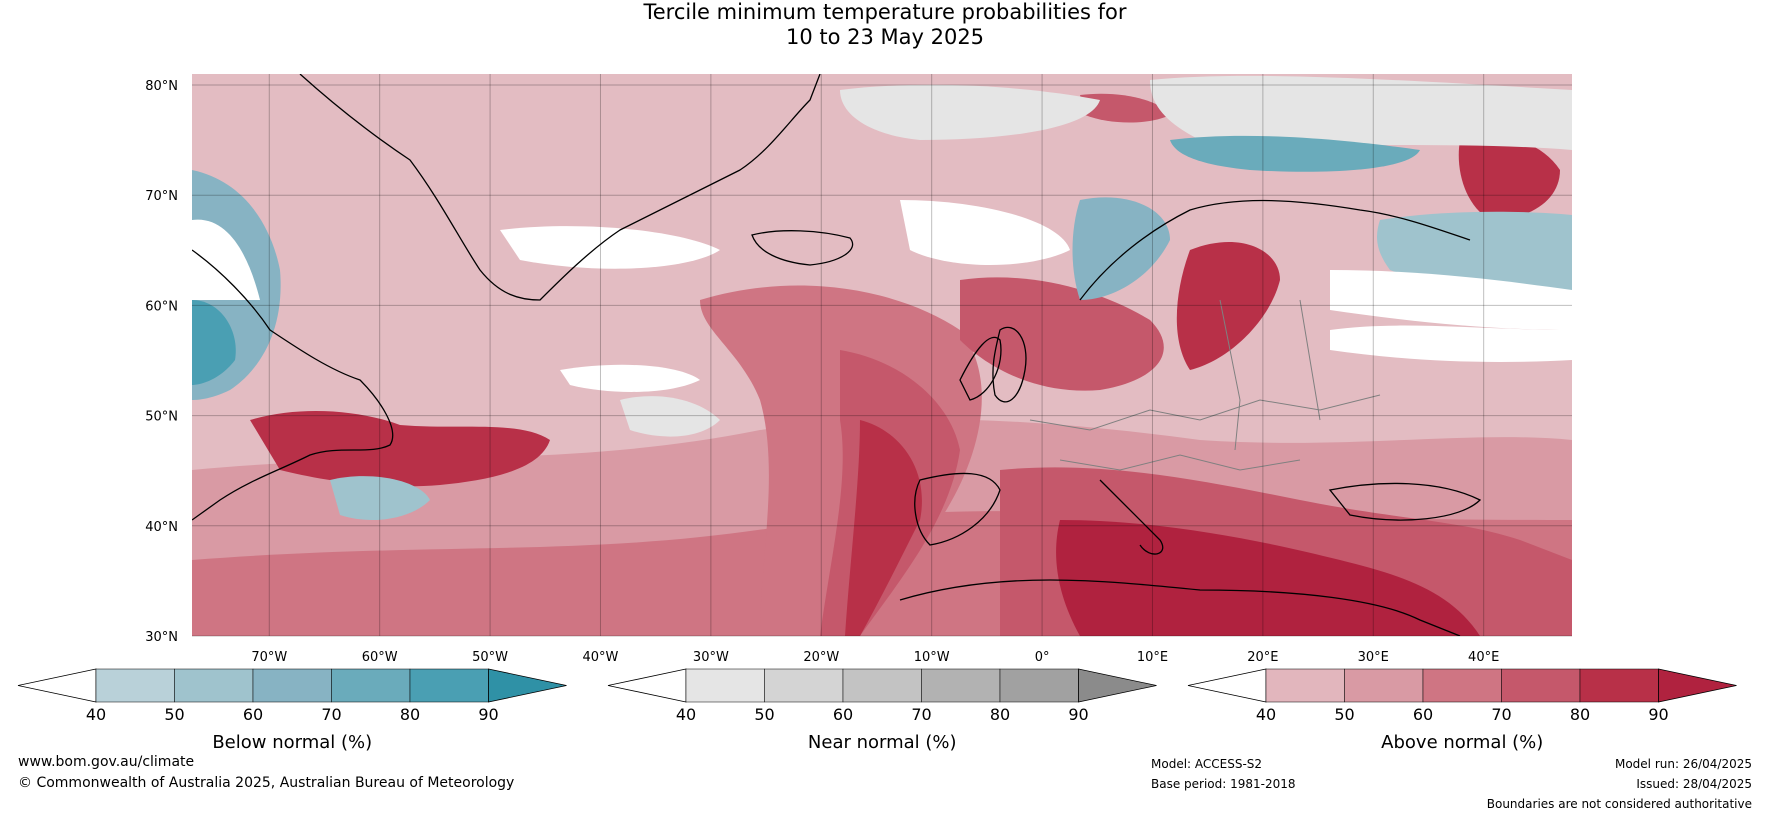 The image size is (1770, 816). What do you see at coordinates (292, 742) in the screenshot?
I see `legend-title: Below normal (%)` at bounding box center [292, 742].